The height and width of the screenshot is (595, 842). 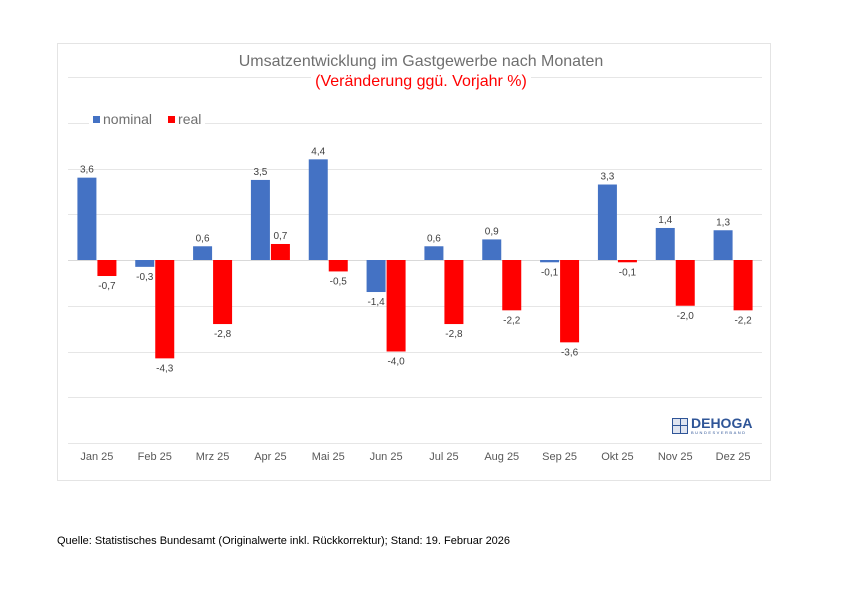 What do you see at coordinates (96, 119) in the screenshot?
I see `legend-swatch-nominal` at bounding box center [96, 119].